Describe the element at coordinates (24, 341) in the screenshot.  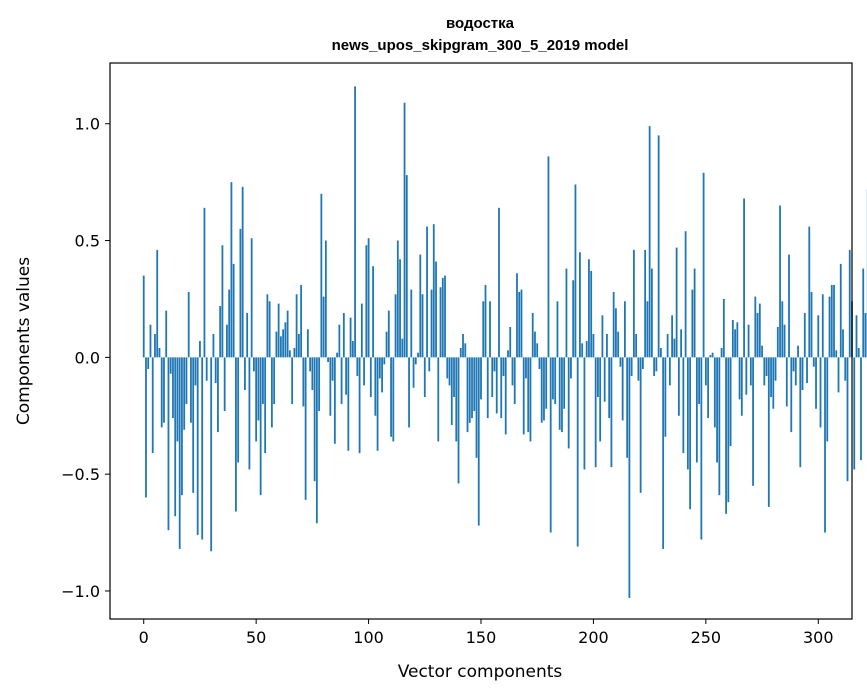
I see `y-axis-label: Components values` at that location.